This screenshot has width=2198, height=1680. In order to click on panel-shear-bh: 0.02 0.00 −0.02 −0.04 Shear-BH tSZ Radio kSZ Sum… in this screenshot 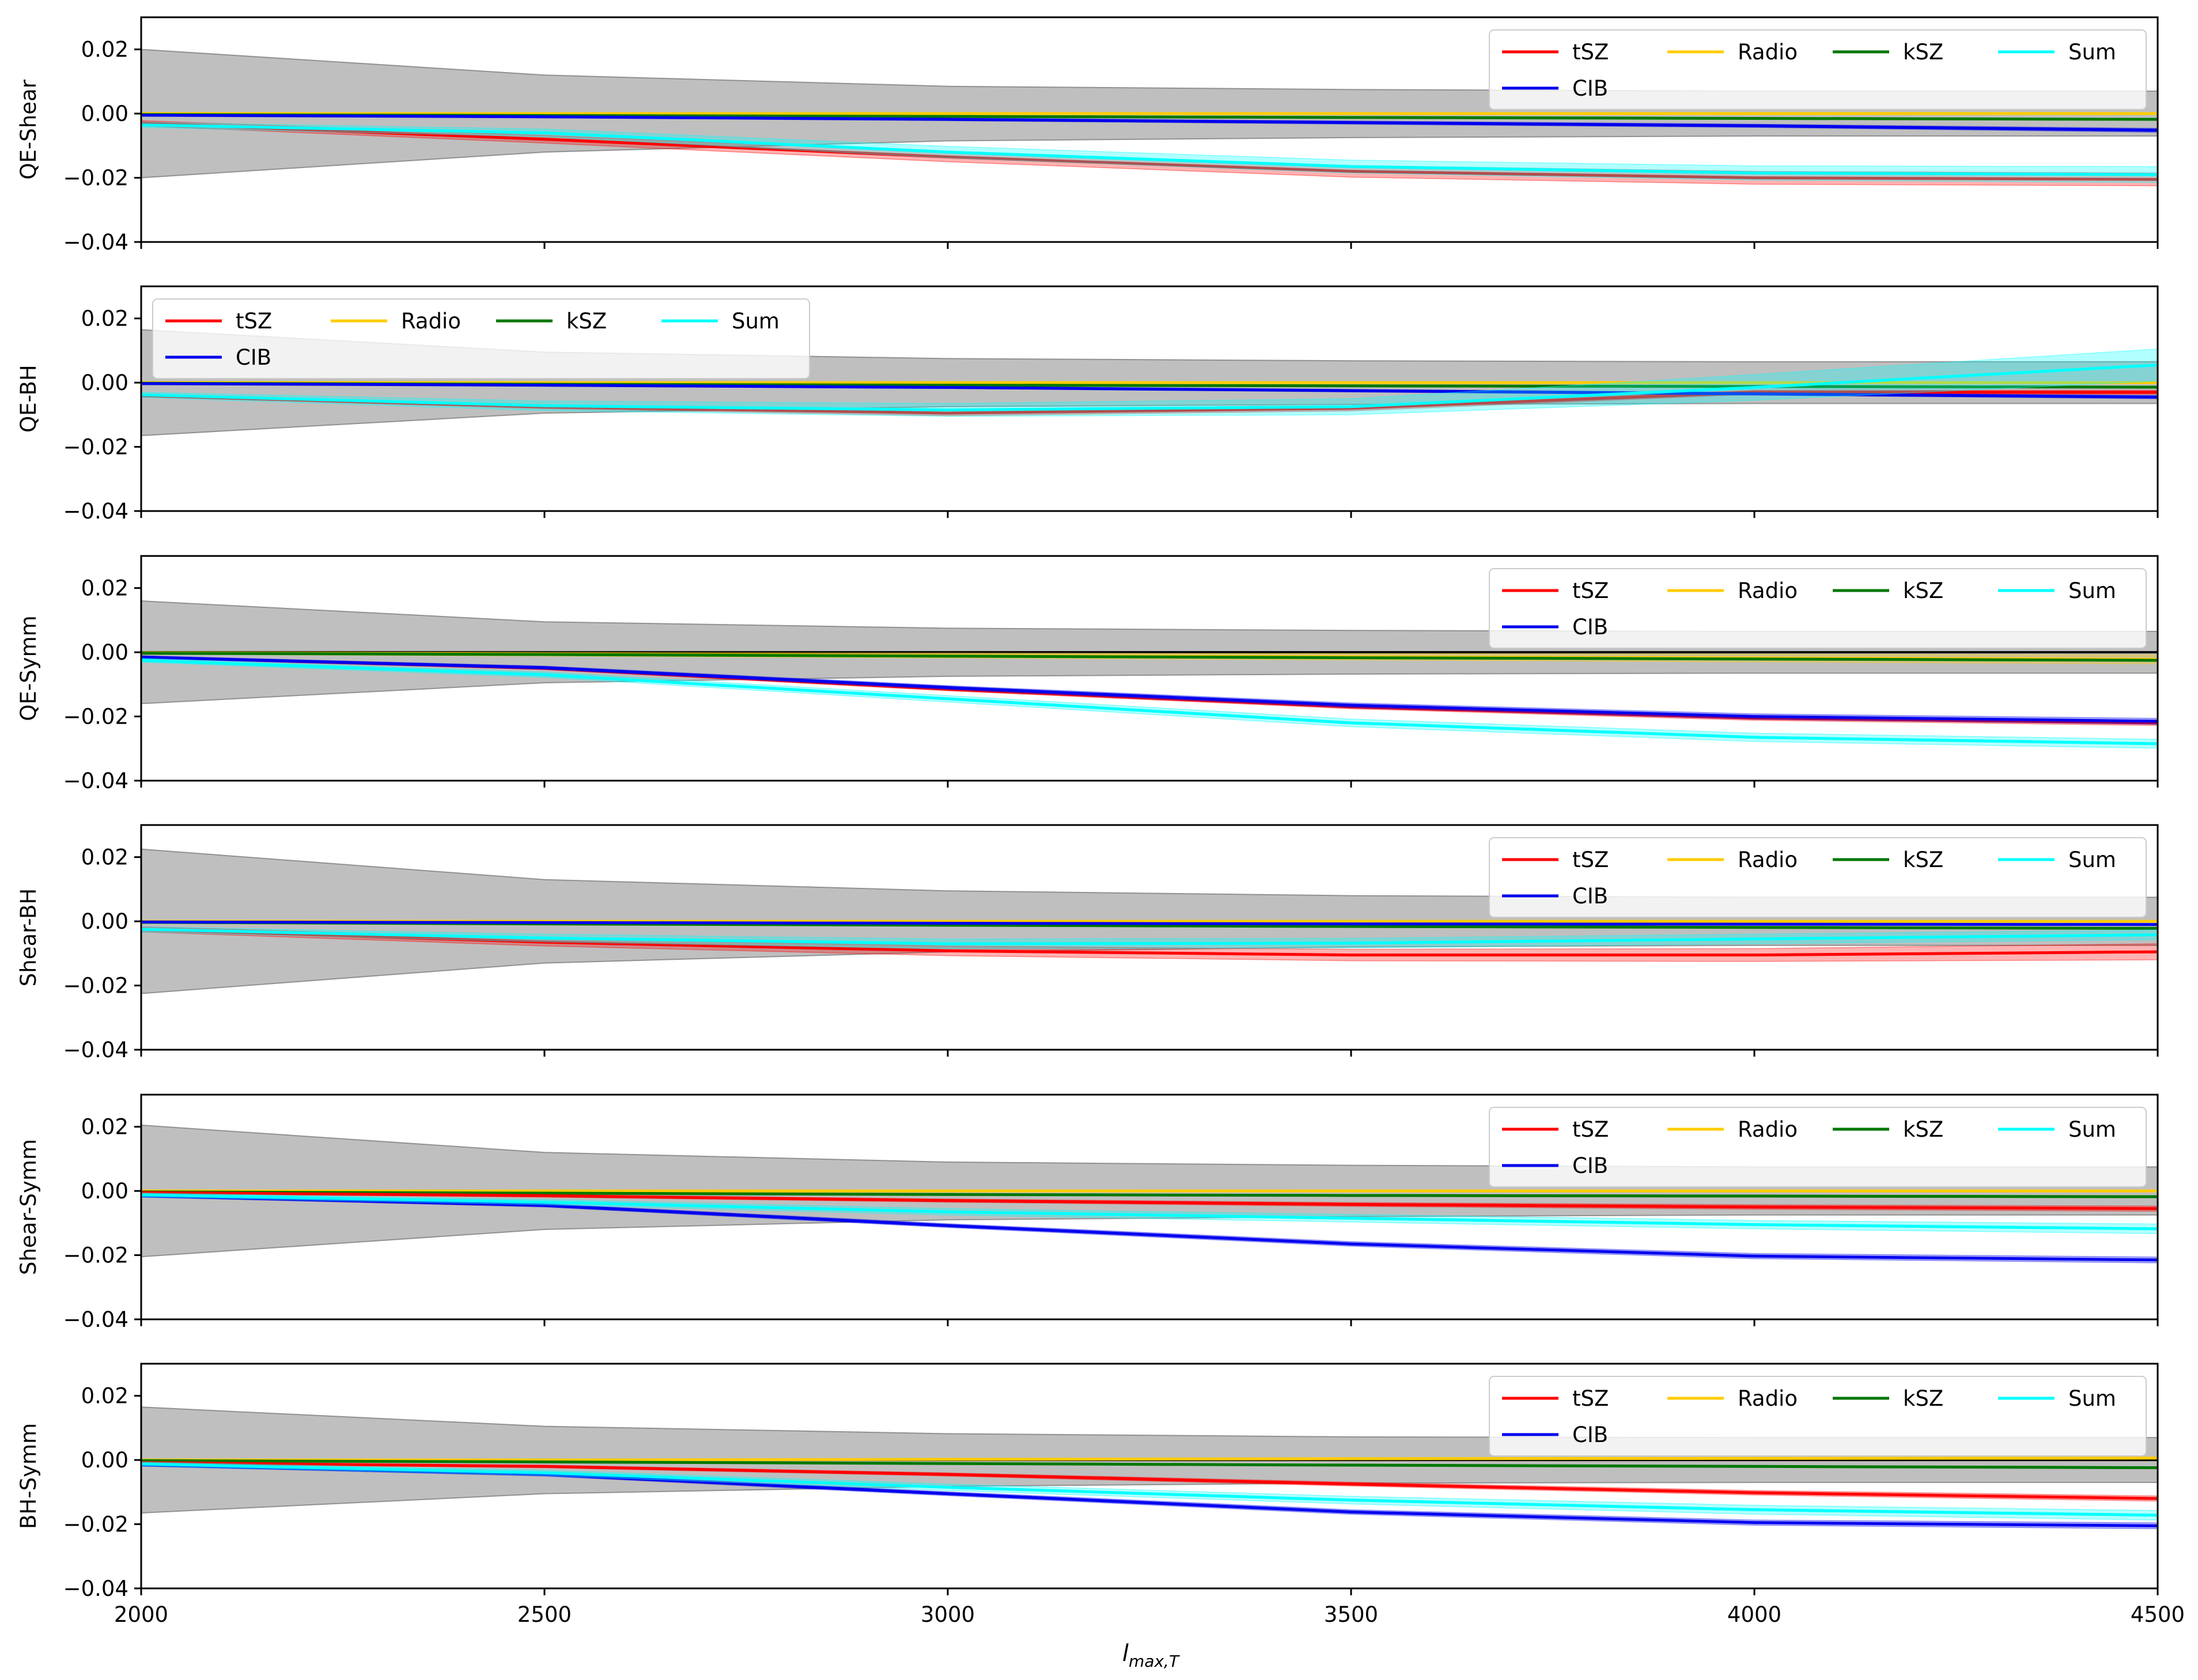, I will do `click(1087, 943)`.